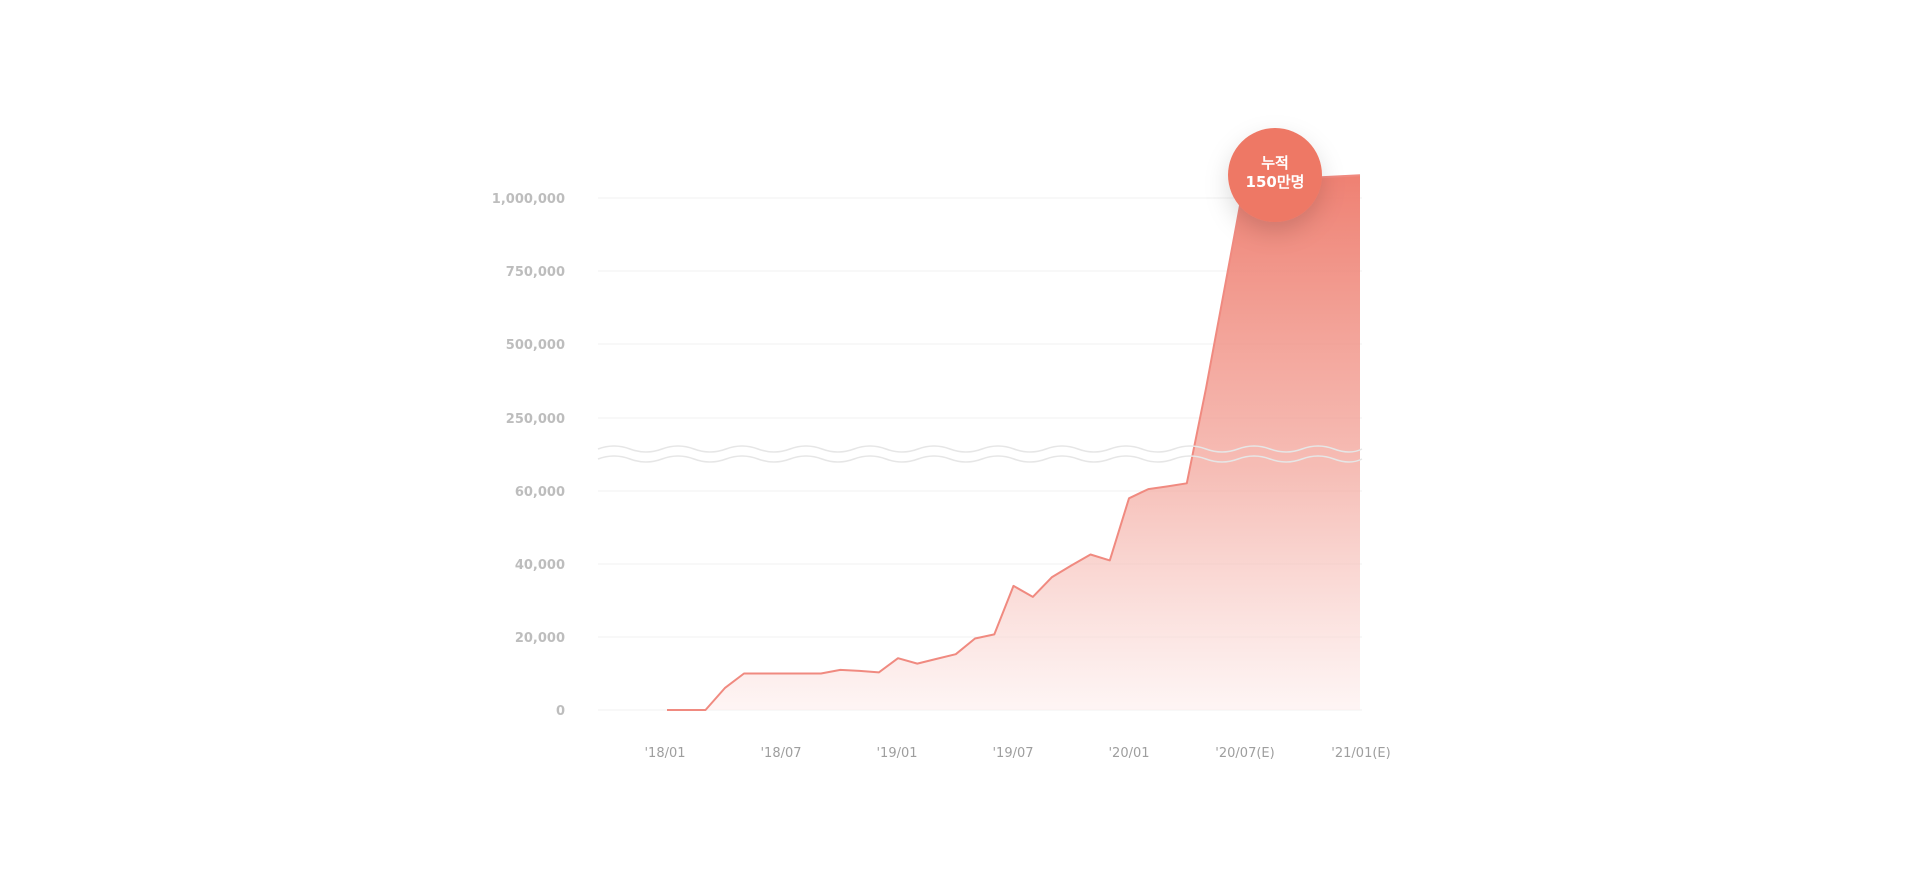  What do you see at coordinates (1275, 182) in the screenshot?
I see `badge-label-line2: 150만명` at bounding box center [1275, 182].